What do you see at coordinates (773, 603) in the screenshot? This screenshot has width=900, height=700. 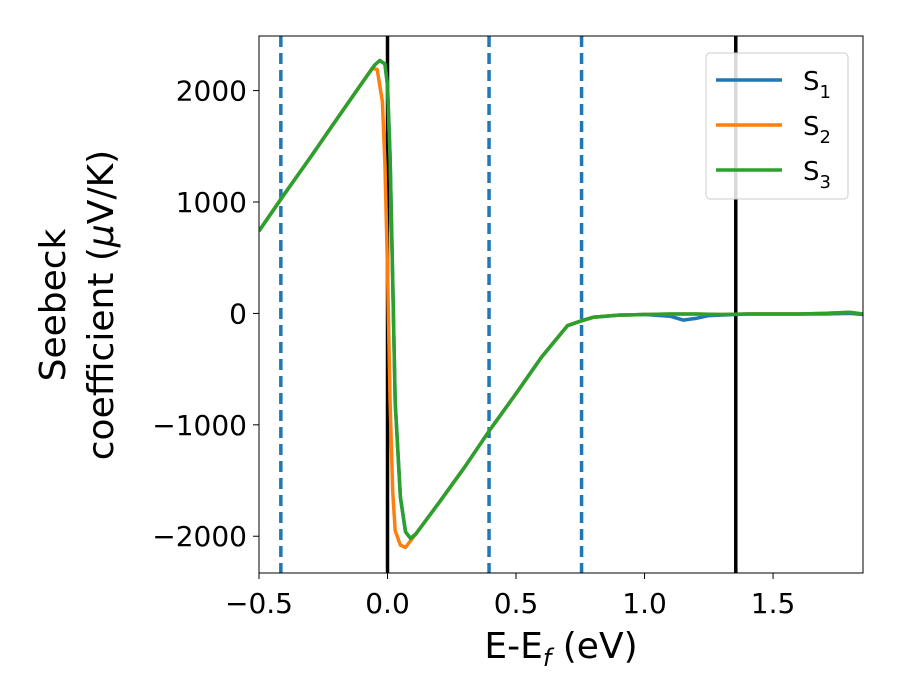 I see `x-tick-label: 1.5` at bounding box center [773, 603].